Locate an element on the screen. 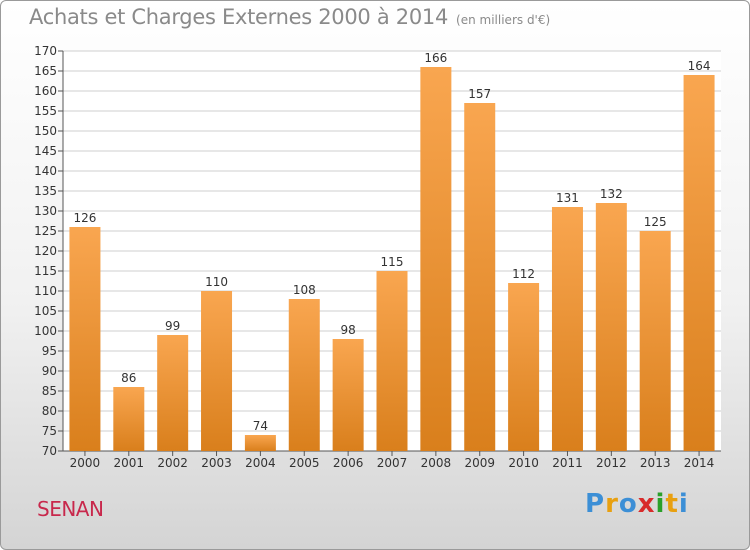 The width and height of the screenshot is (750, 550). bar-value-label: 166 is located at coordinates (435, 58).